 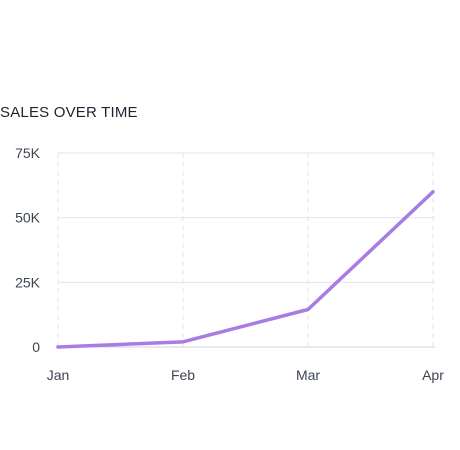 What do you see at coordinates (36, 347) in the screenshot?
I see `y-tick-label: 0` at bounding box center [36, 347].